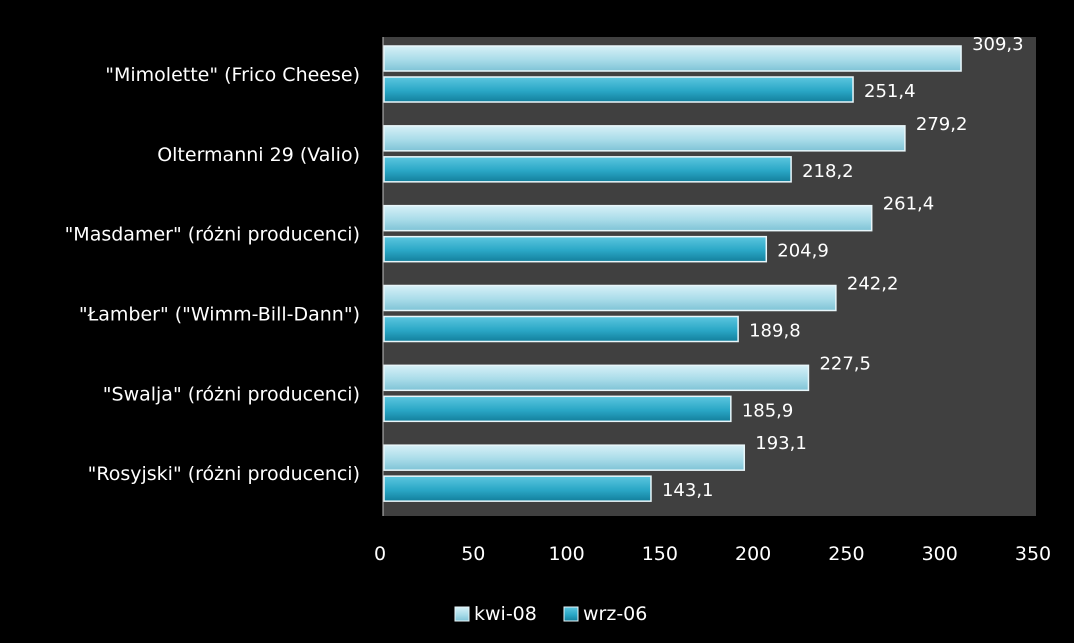 This screenshot has height=643, width=1074. What do you see at coordinates (505, 614) in the screenshot?
I see `legend-label-kwi-08: kwi-08` at bounding box center [505, 614].